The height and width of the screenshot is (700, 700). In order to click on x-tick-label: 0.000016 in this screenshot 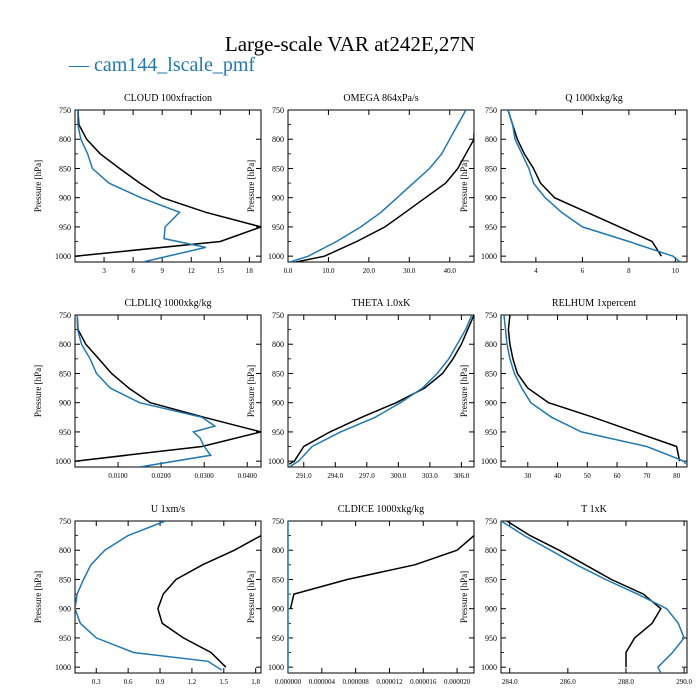, I will do `click(423, 682)`.